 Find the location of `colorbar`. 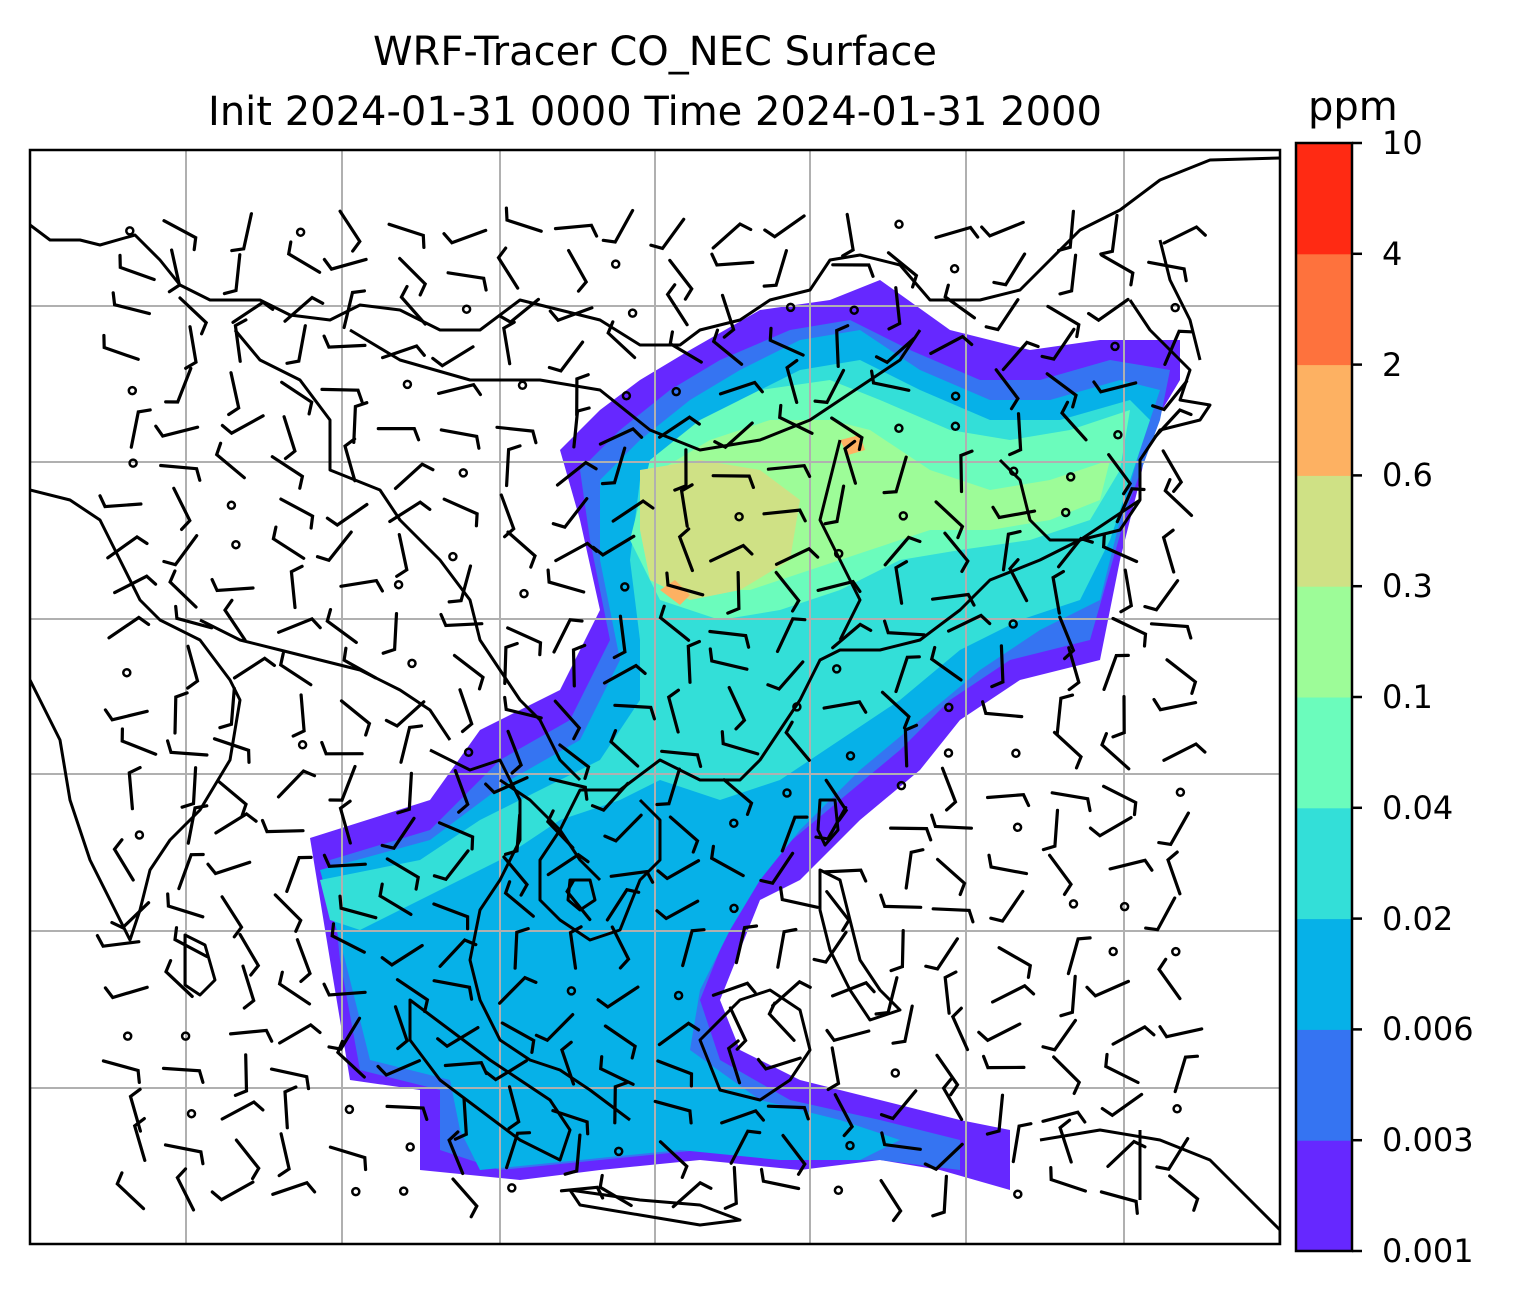

colorbar is located at coordinates (1328, 697).